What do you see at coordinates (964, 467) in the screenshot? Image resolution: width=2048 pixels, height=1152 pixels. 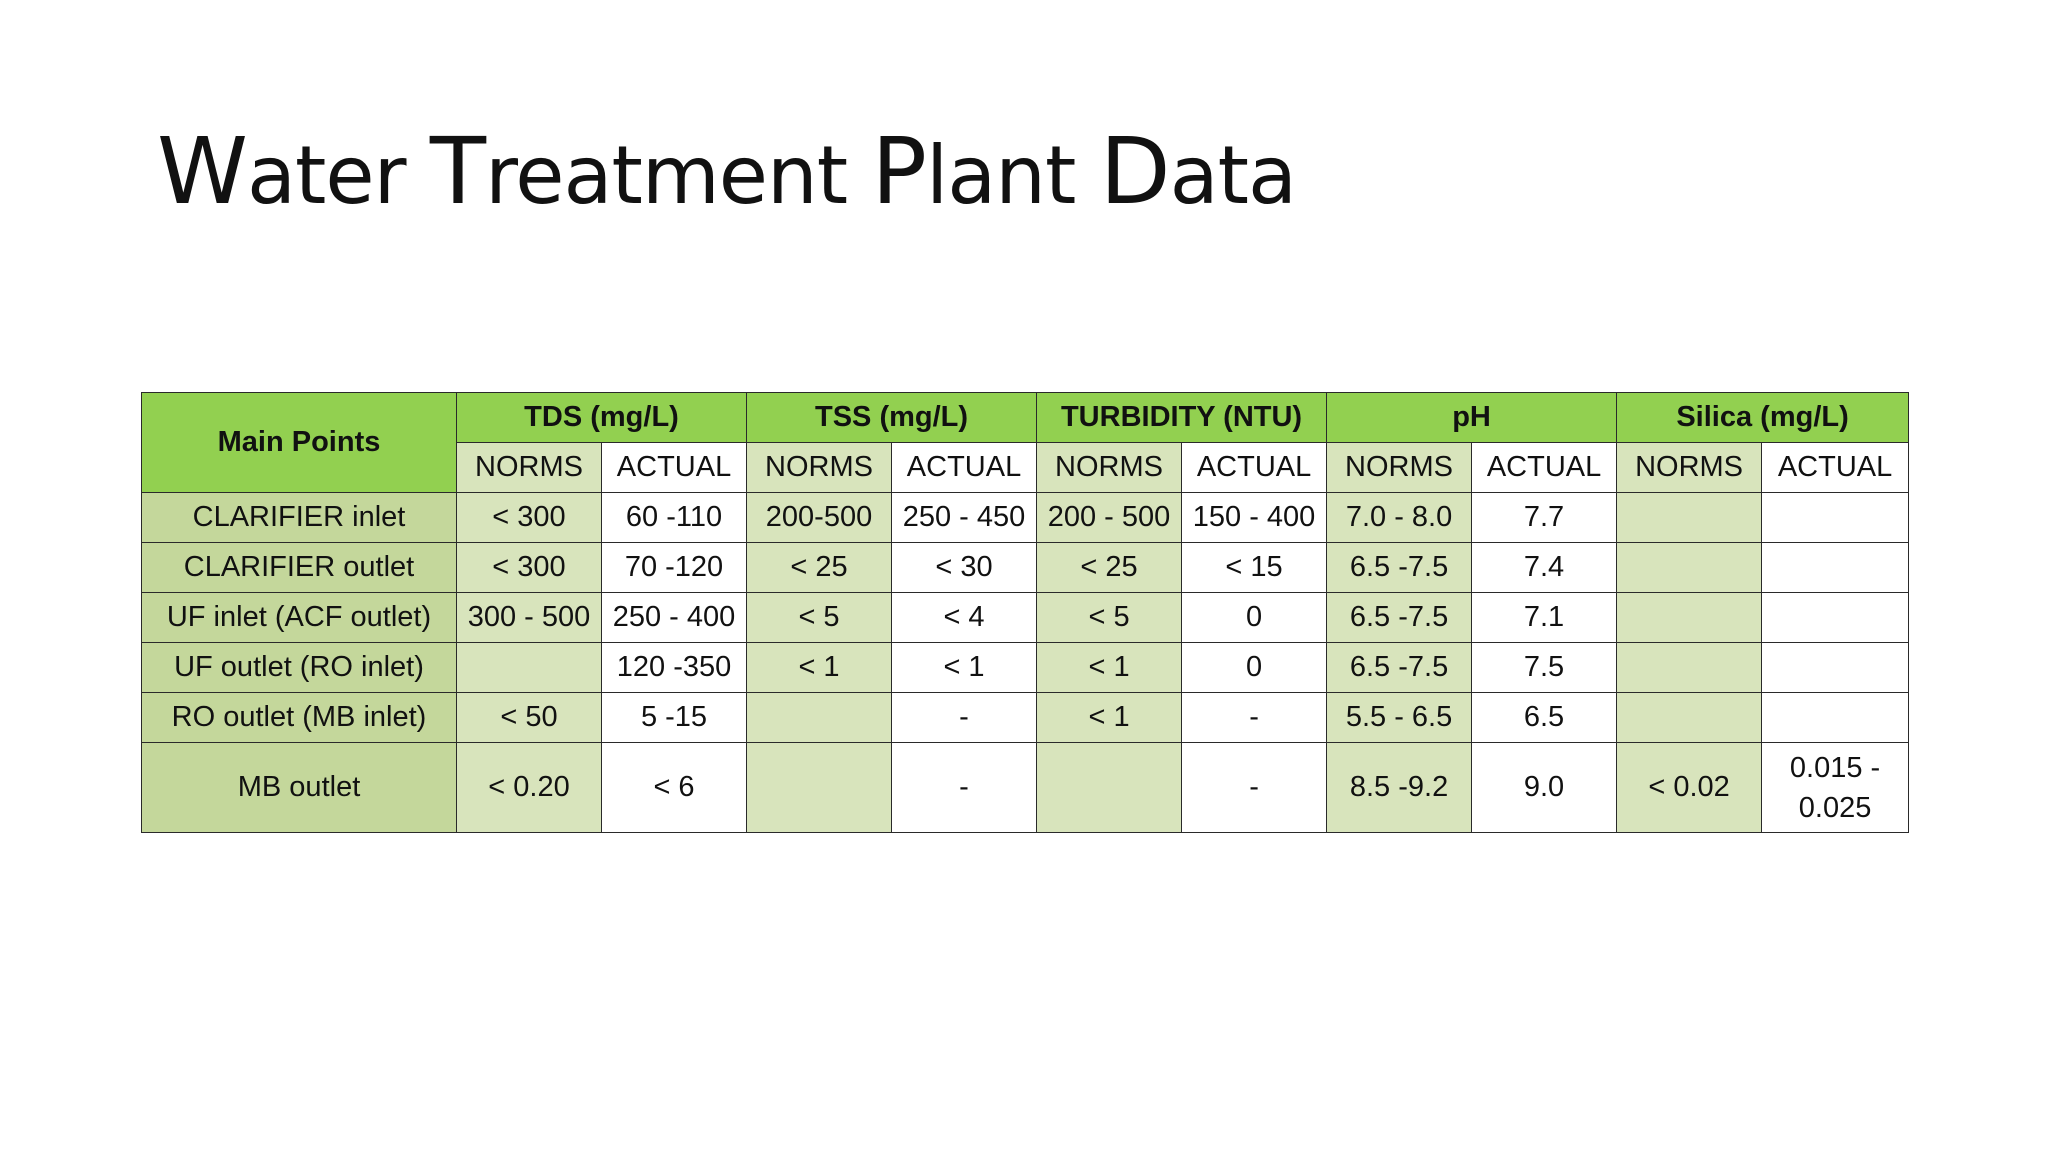 I see `tss-actual-header: ACTUAL` at bounding box center [964, 467].